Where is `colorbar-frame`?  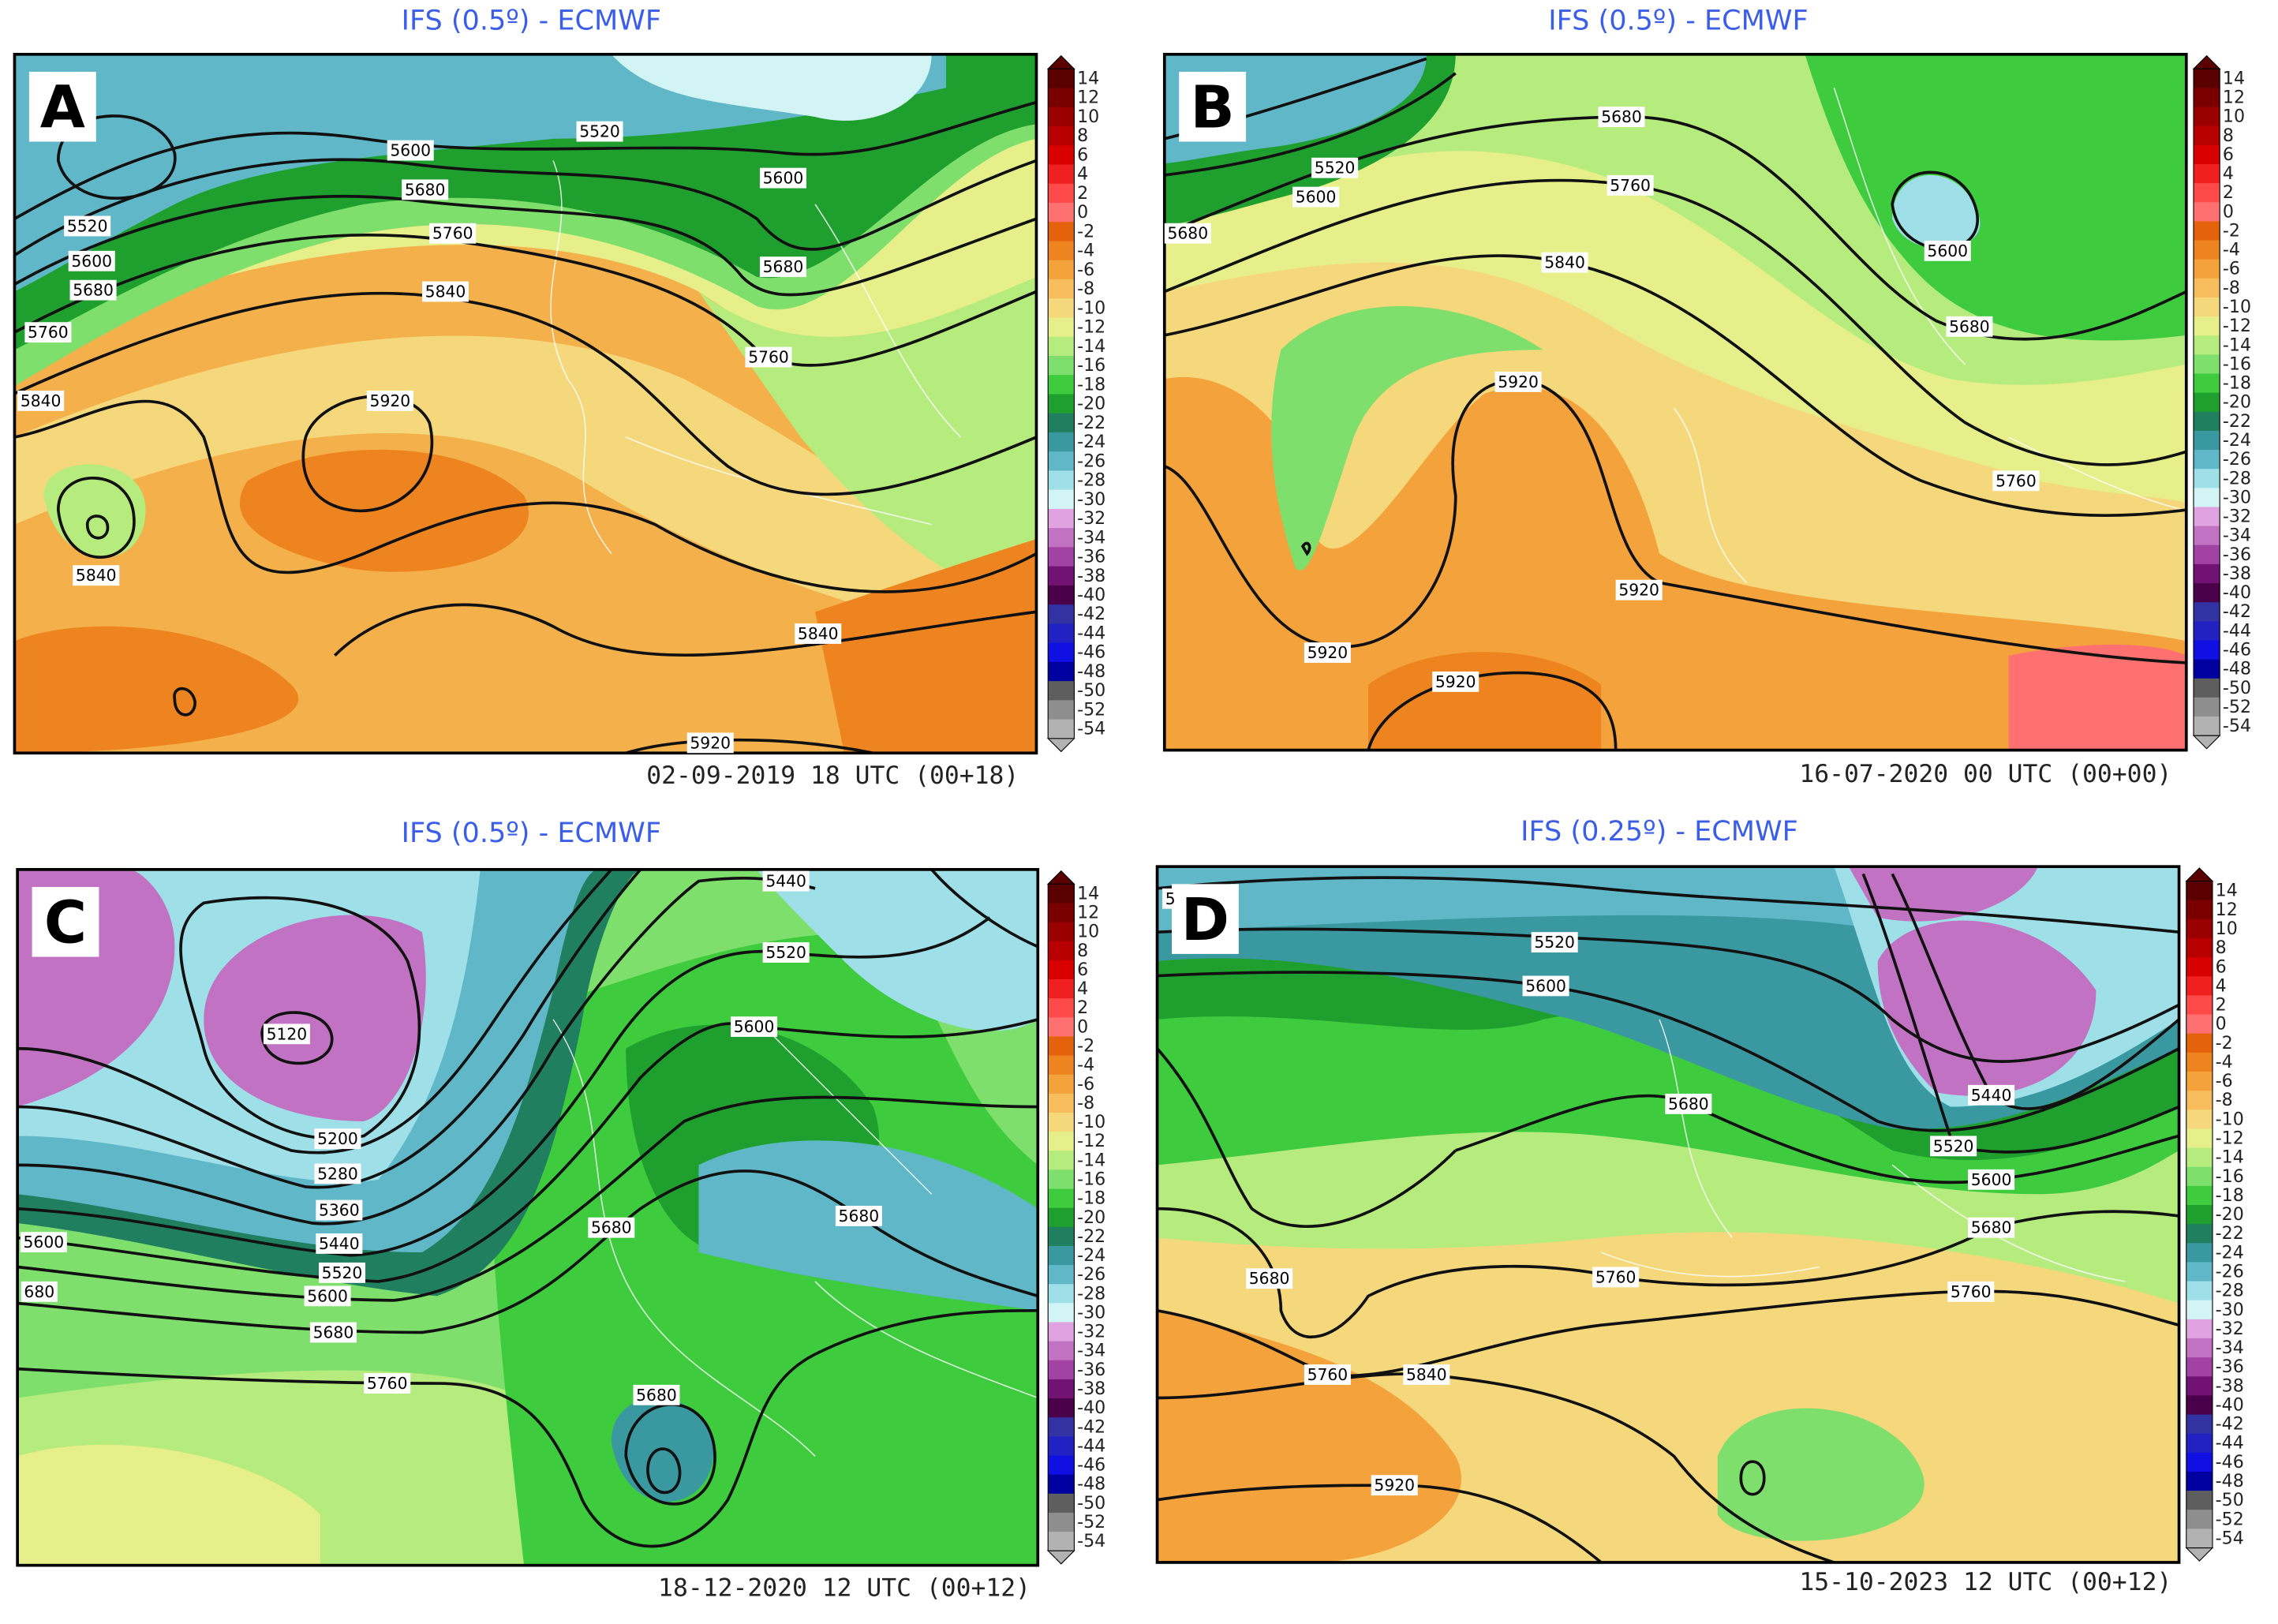
colorbar-frame is located at coordinates (2206, 402).